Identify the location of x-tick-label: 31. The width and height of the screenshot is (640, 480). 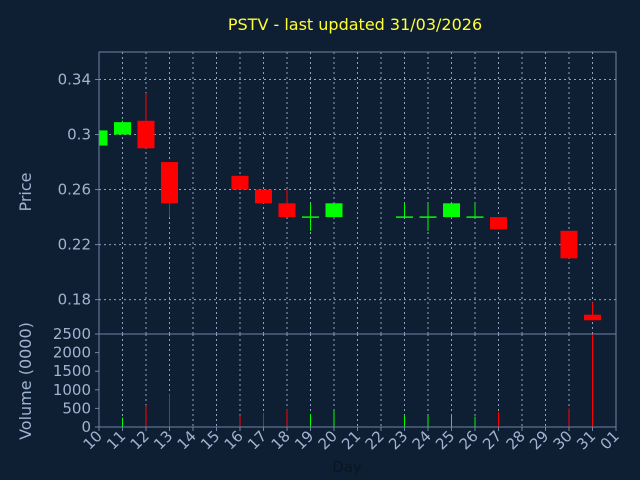
(586, 440).